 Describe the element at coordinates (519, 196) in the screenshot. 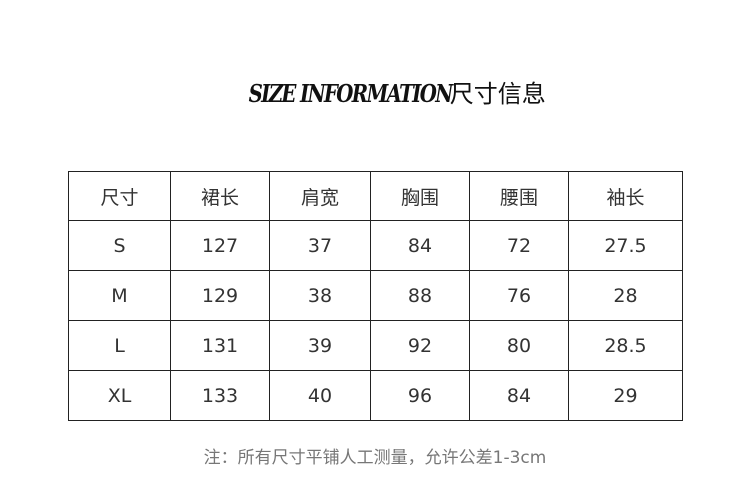

I see `header-cell: 腰围` at that location.